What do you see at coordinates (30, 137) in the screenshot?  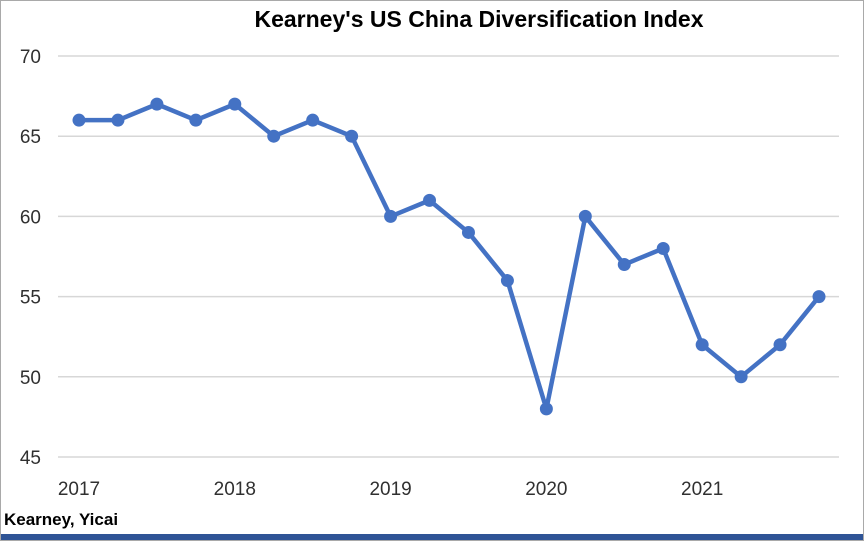 I see `y-tick-label: 65` at bounding box center [30, 137].